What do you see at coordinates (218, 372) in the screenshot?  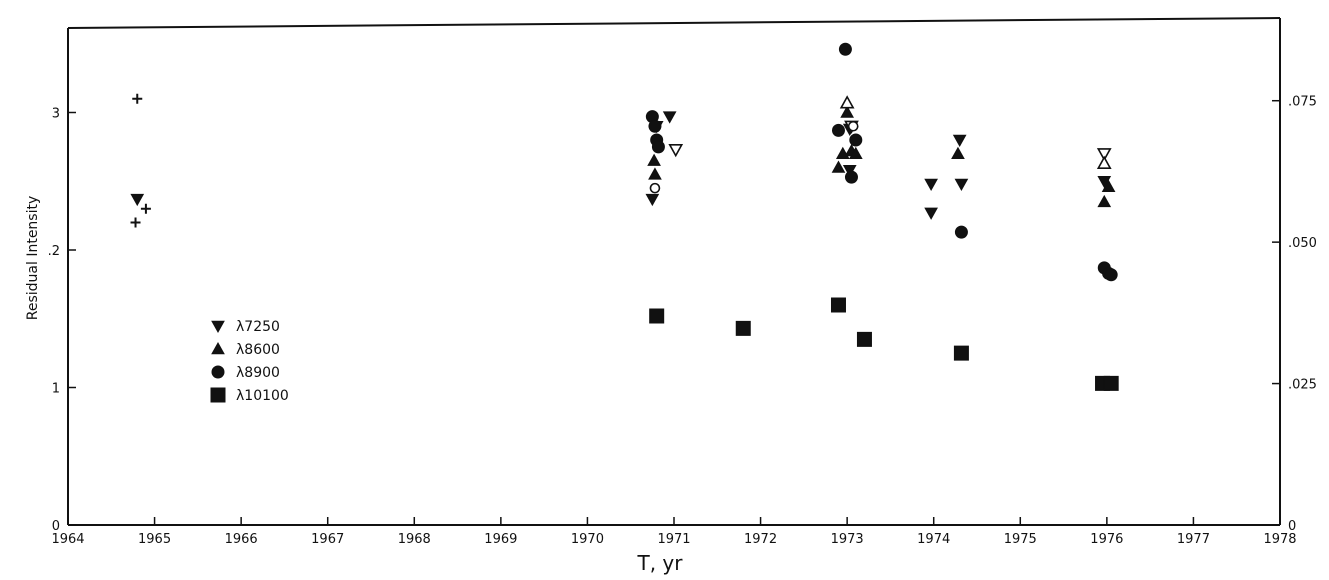 I see `legend-marker-circle` at bounding box center [218, 372].